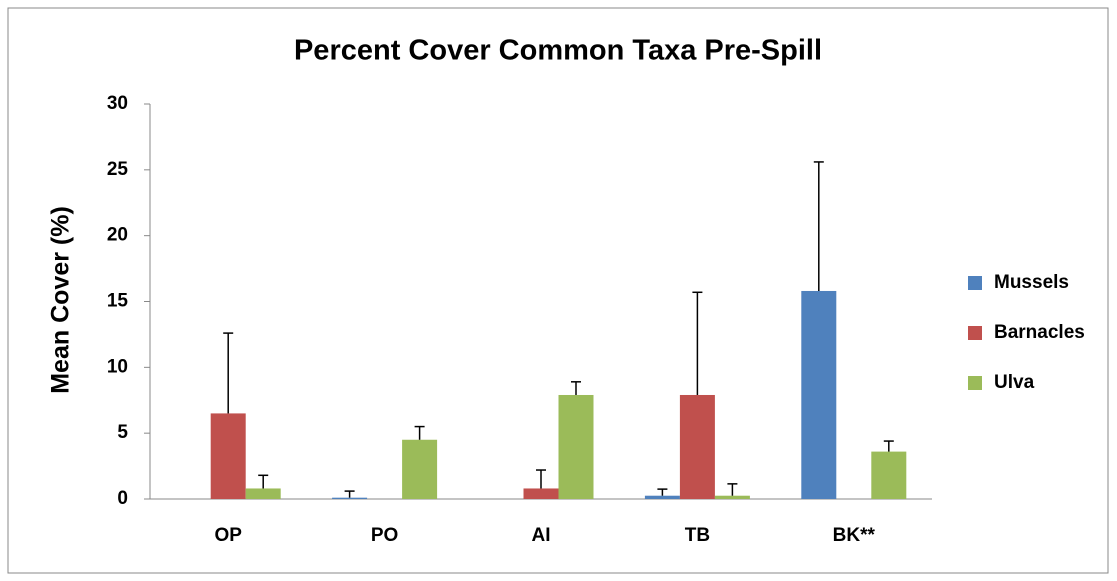  Describe the element at coordinates (854, 535) in the screenshot. I see `x-tick-label: BK**` at that location.